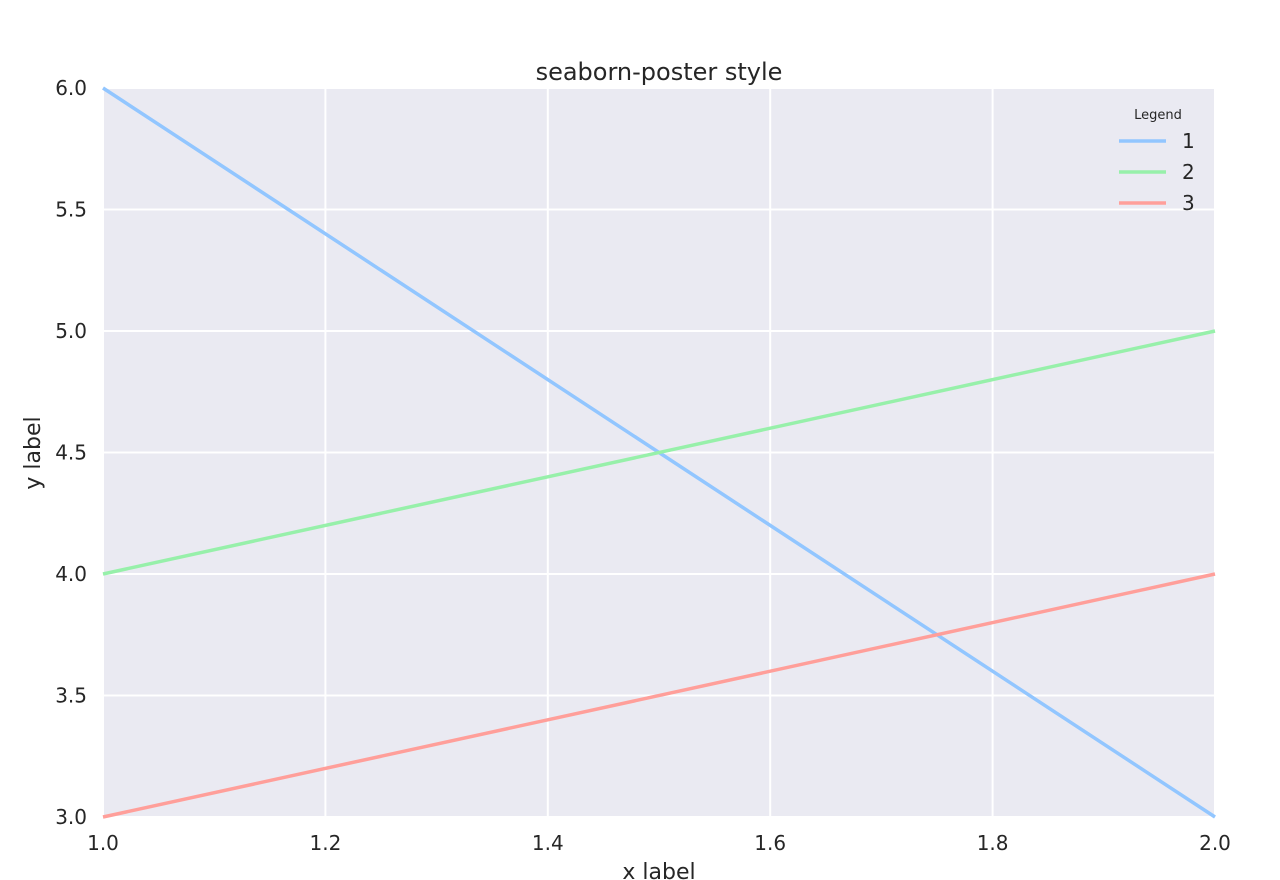 This screenshot has width=1280, height=880. I want to click on y-tick-label: 6.0, so click(71, 88).